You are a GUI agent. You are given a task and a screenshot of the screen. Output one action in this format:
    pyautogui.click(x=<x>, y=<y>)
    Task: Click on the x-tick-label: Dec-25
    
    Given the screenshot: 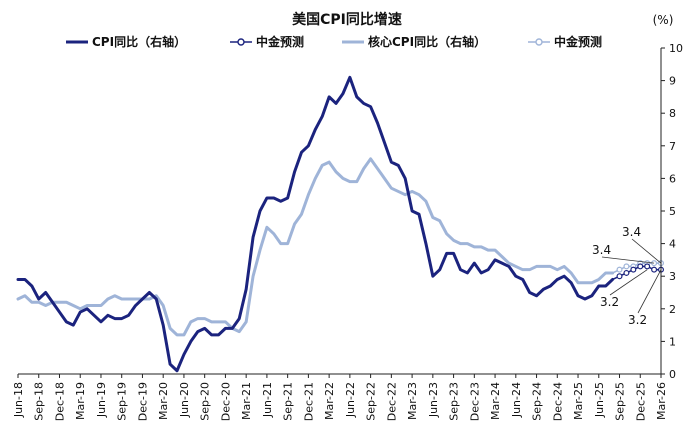 What is the action you would take?
    pyautogui.click(x=640, y=401)
    